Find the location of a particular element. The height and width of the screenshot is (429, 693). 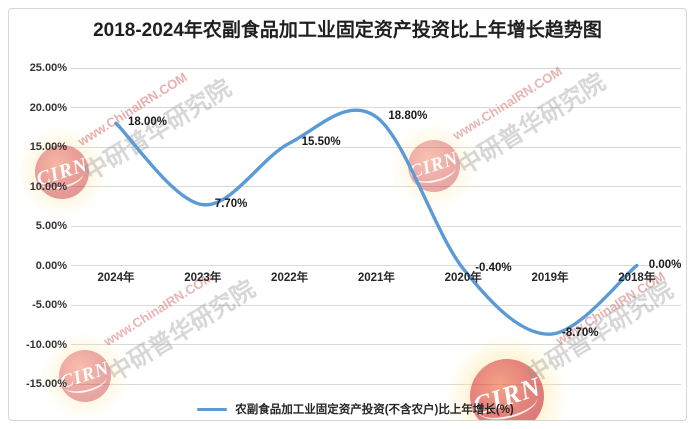

x-axis-tick-label: 2021年 is located at coordinates (376, 278).